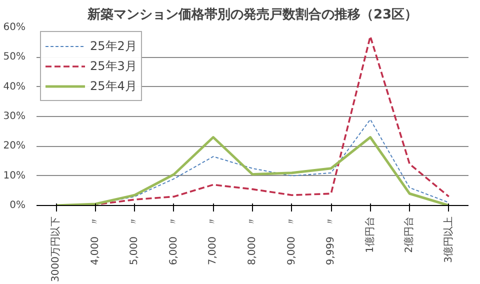  I want to click on y-tick-label: 40%, so click(14, 86).